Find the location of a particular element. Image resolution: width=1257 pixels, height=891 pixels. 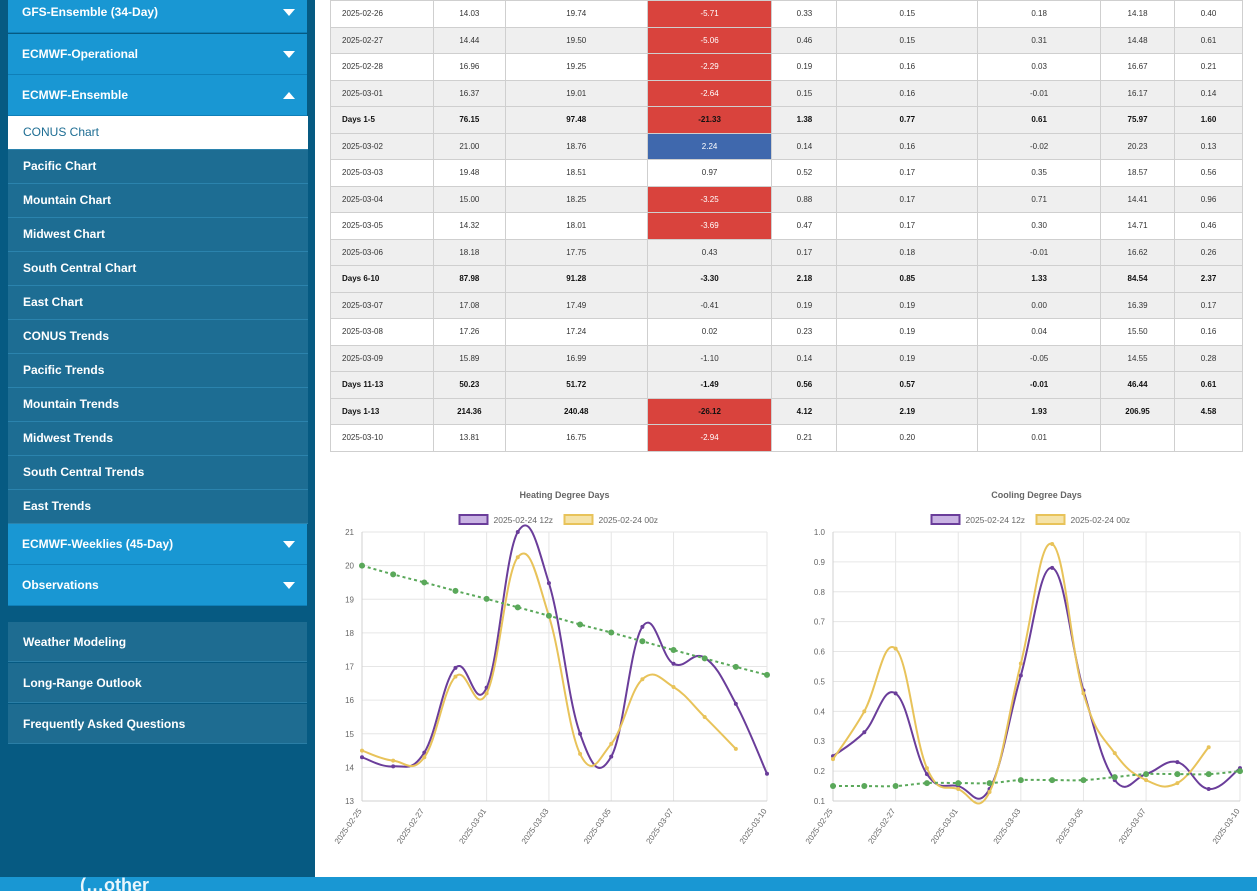

table-cell: 0.56 is located at coordinates (1208, 173).